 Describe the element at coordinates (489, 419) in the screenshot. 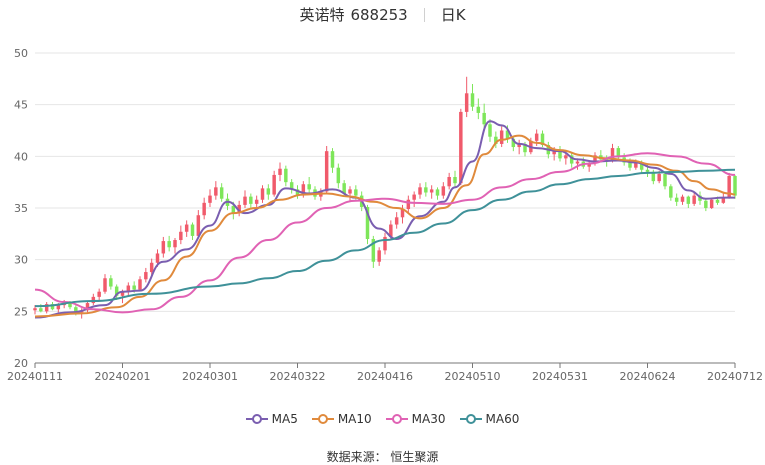

I see `legend-item-ma60: MA60` at that location.